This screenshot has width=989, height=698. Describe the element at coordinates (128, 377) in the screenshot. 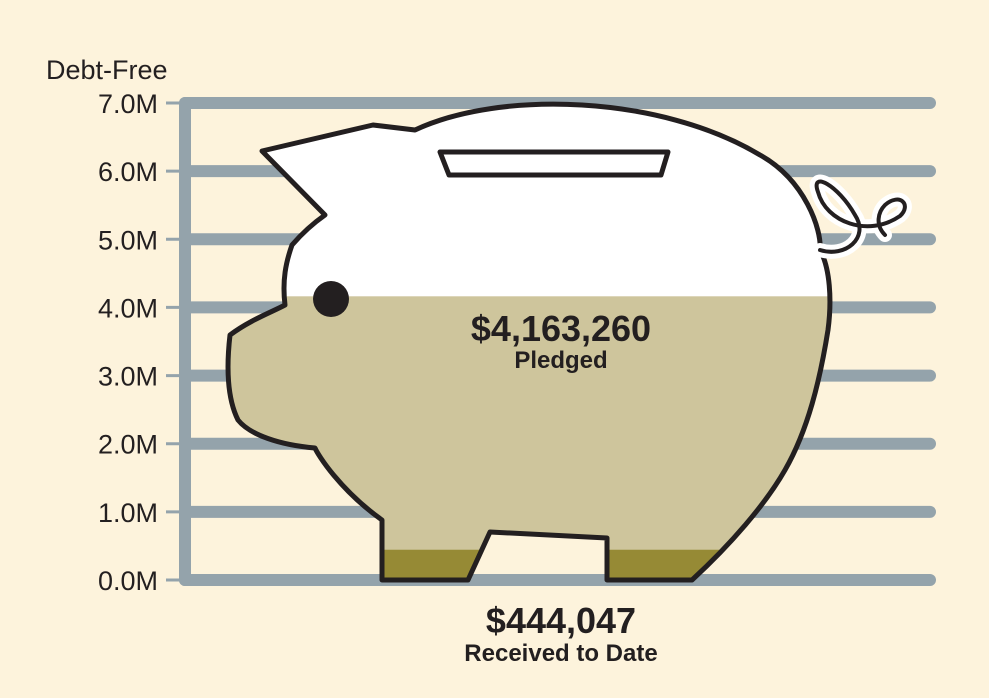

I see `y-tick-label: 3.0M` at that location.